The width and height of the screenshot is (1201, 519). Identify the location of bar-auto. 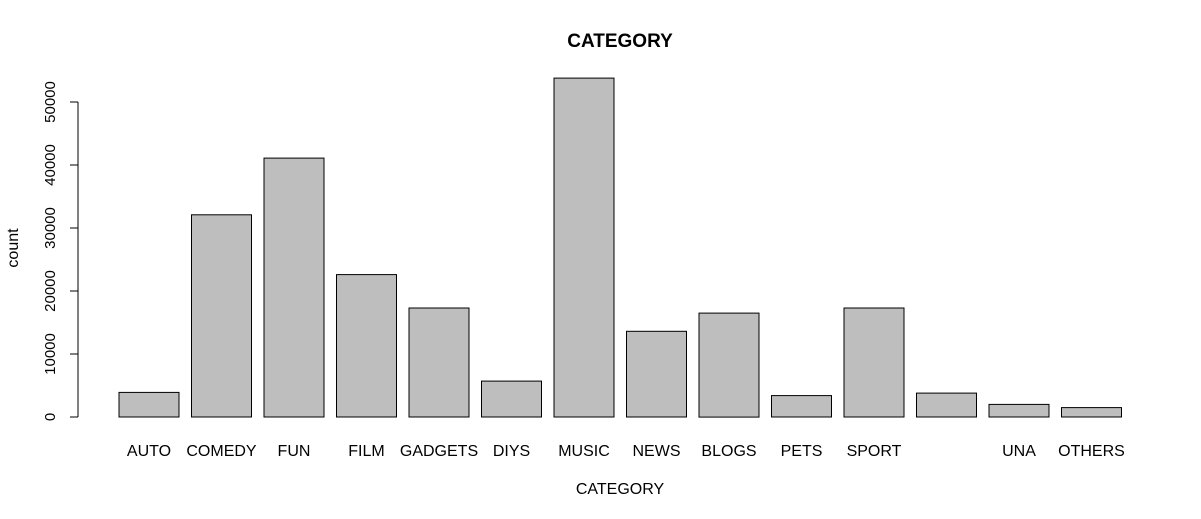
(149, 404).